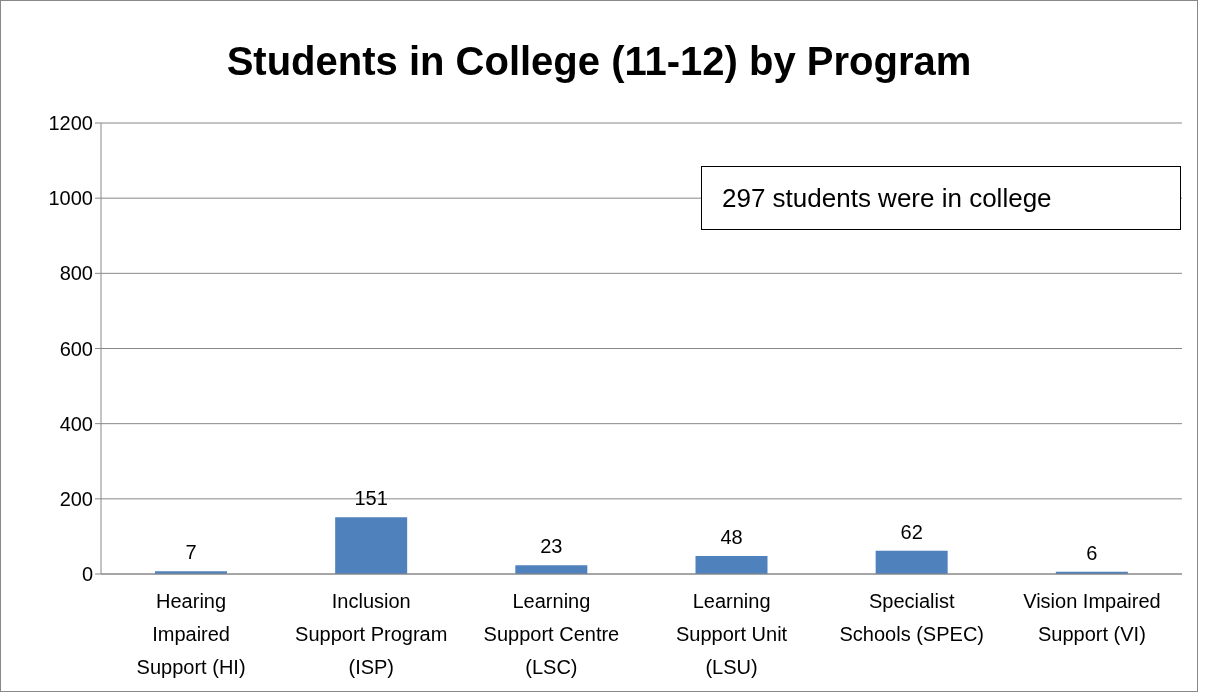  What do you see at coordinates (70, 123) in the screenshot?
I see `y-tick-label: 1200` at bounding box center [70, 123].